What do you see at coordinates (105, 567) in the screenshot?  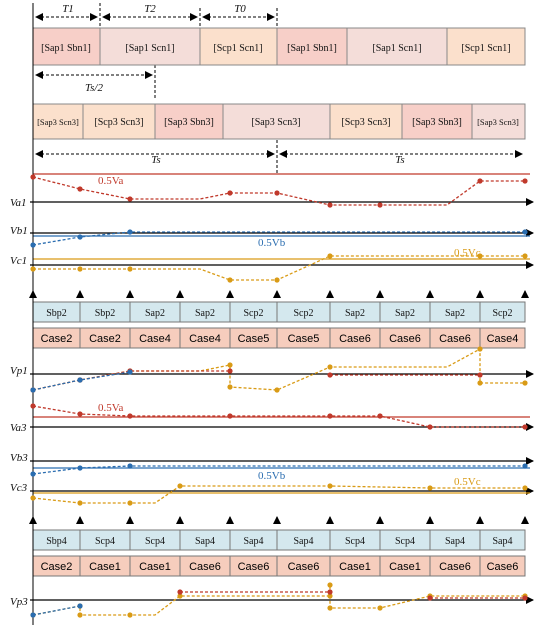 I see `case-row-2-label: Case1` at bounding box center [105, 567].